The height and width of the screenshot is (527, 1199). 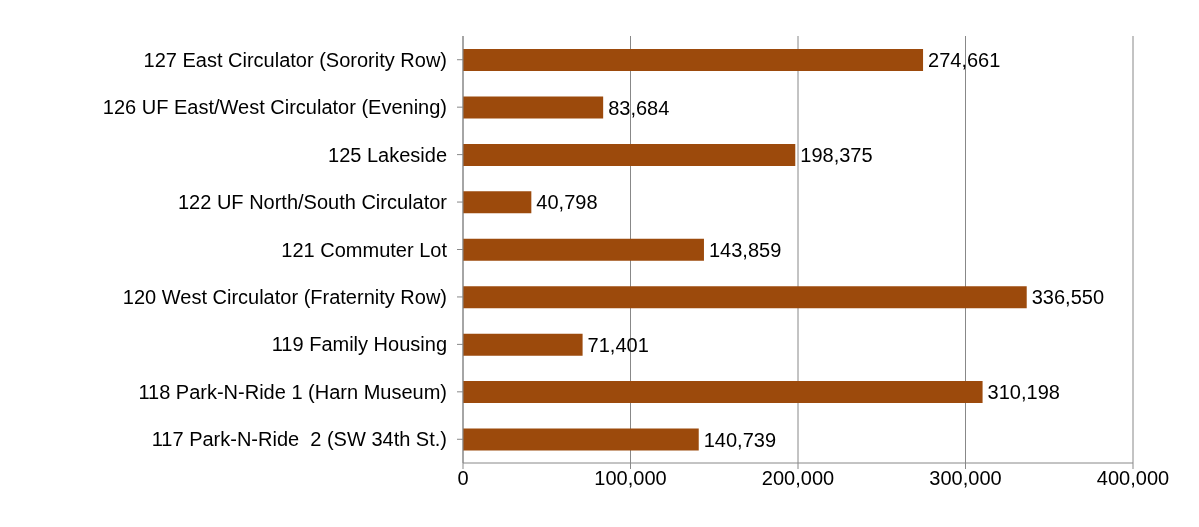 What do you see at coordinates (299, 439) in the screenshot?
I see `y-tick-label: 117 Park-N-Ride 2 (SW 34th St.)` at bounding box center [299, 439].